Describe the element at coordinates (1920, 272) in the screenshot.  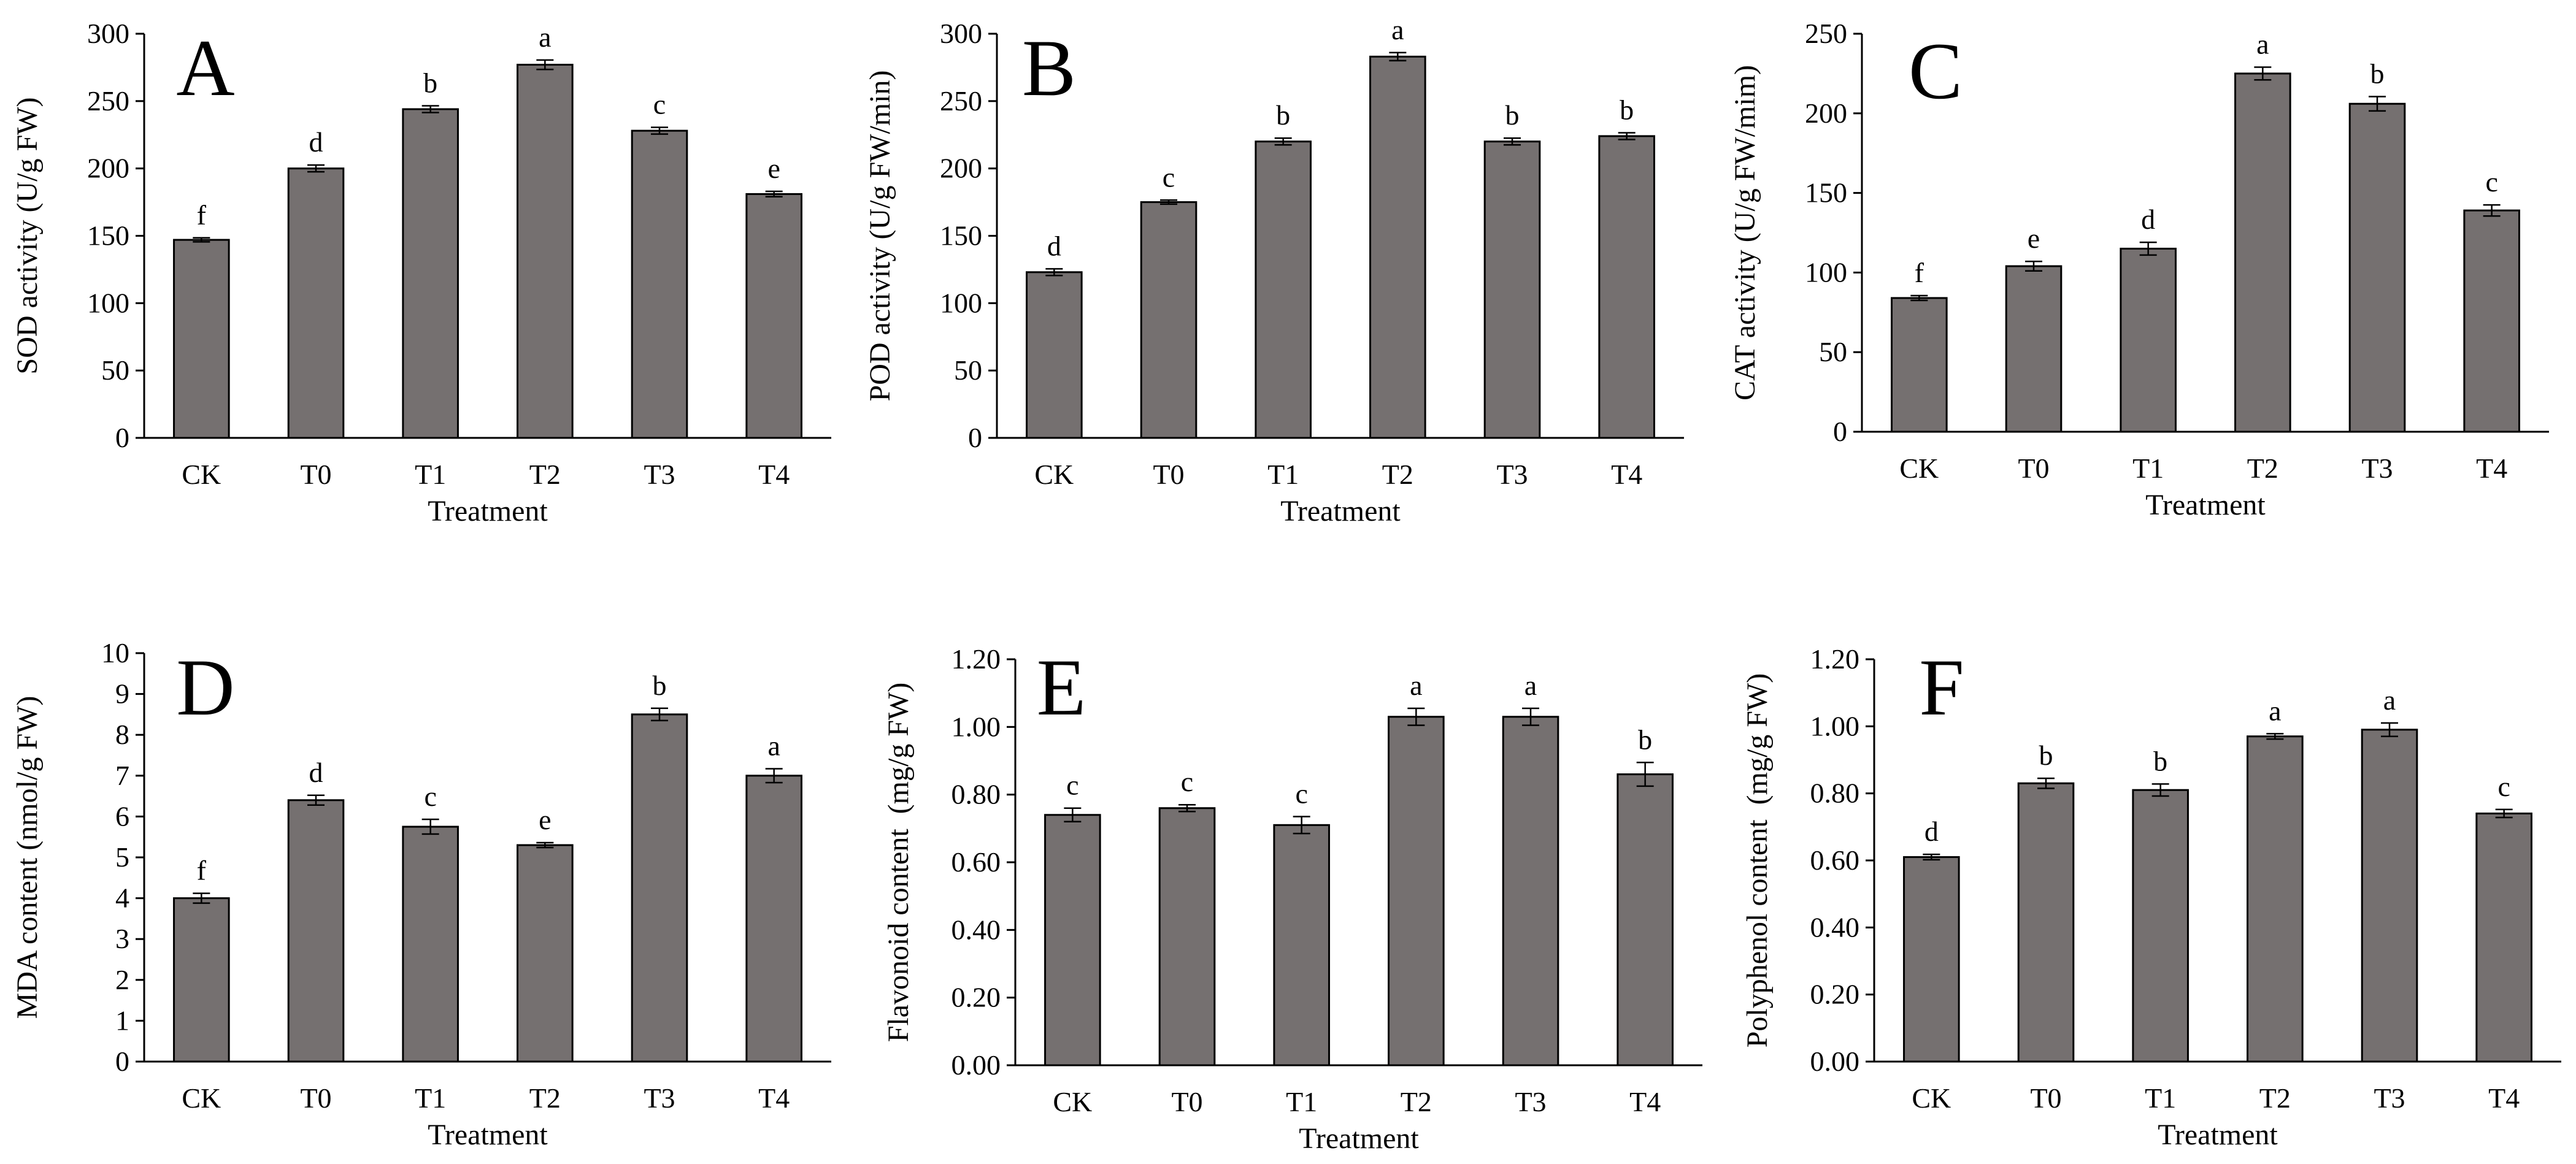
I see `significance-letter: f` at that location.